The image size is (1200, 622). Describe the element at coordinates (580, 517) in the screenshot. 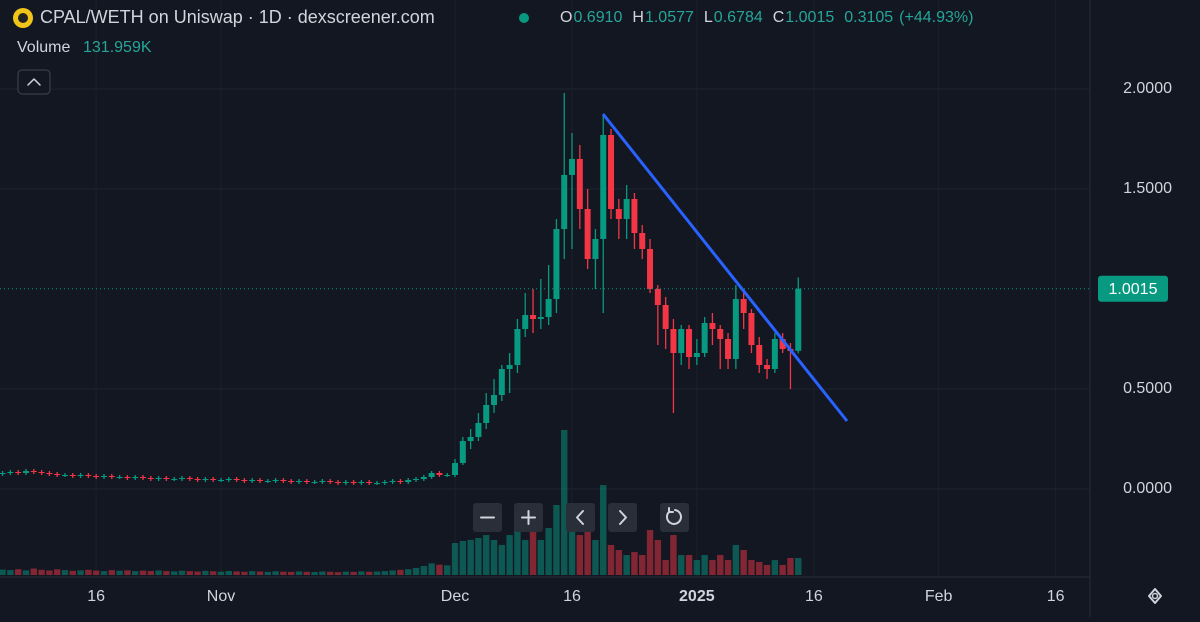

I see `scroll-left-button` at that location.